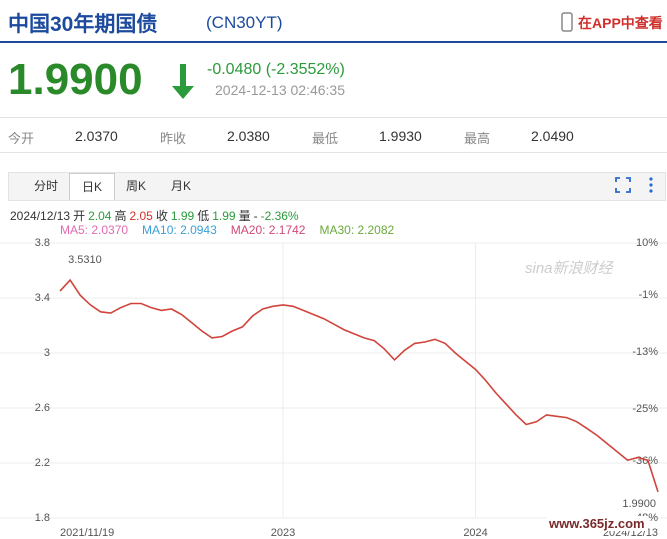 The image size is (667, 539). I want to click on tab-bar, so click(337, 186).